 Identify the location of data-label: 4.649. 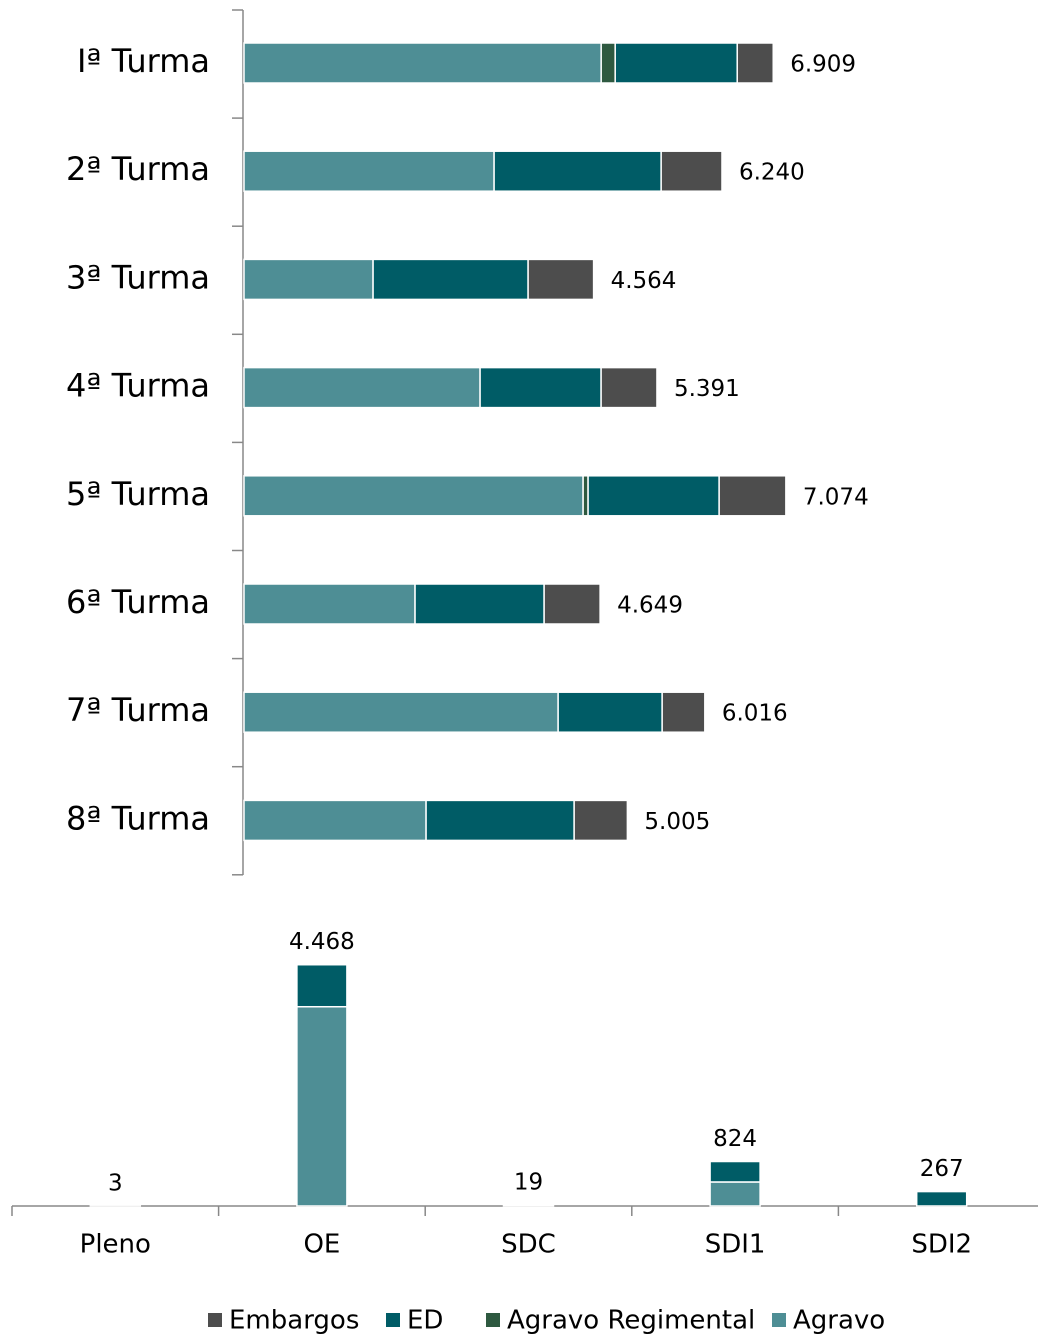
(650, 606).